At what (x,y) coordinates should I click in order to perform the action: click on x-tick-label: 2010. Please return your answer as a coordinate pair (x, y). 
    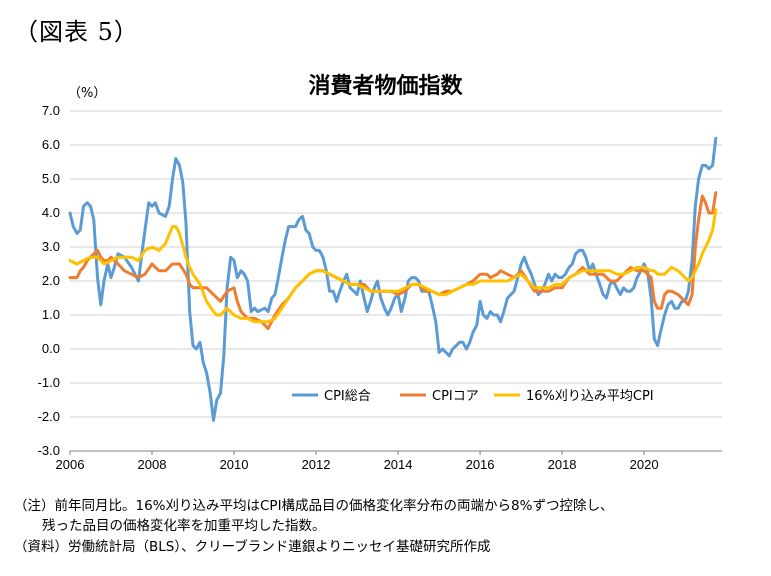
    Looking at the image, I should click on (234, 464).